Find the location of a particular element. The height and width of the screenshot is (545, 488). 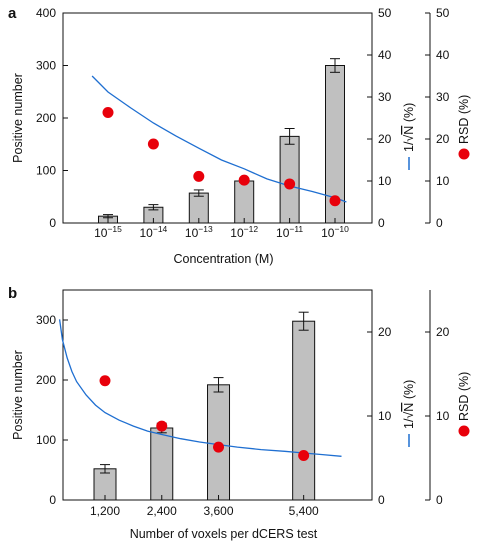

x-tick-exponent: −10 is located at coordinates (341, 229).